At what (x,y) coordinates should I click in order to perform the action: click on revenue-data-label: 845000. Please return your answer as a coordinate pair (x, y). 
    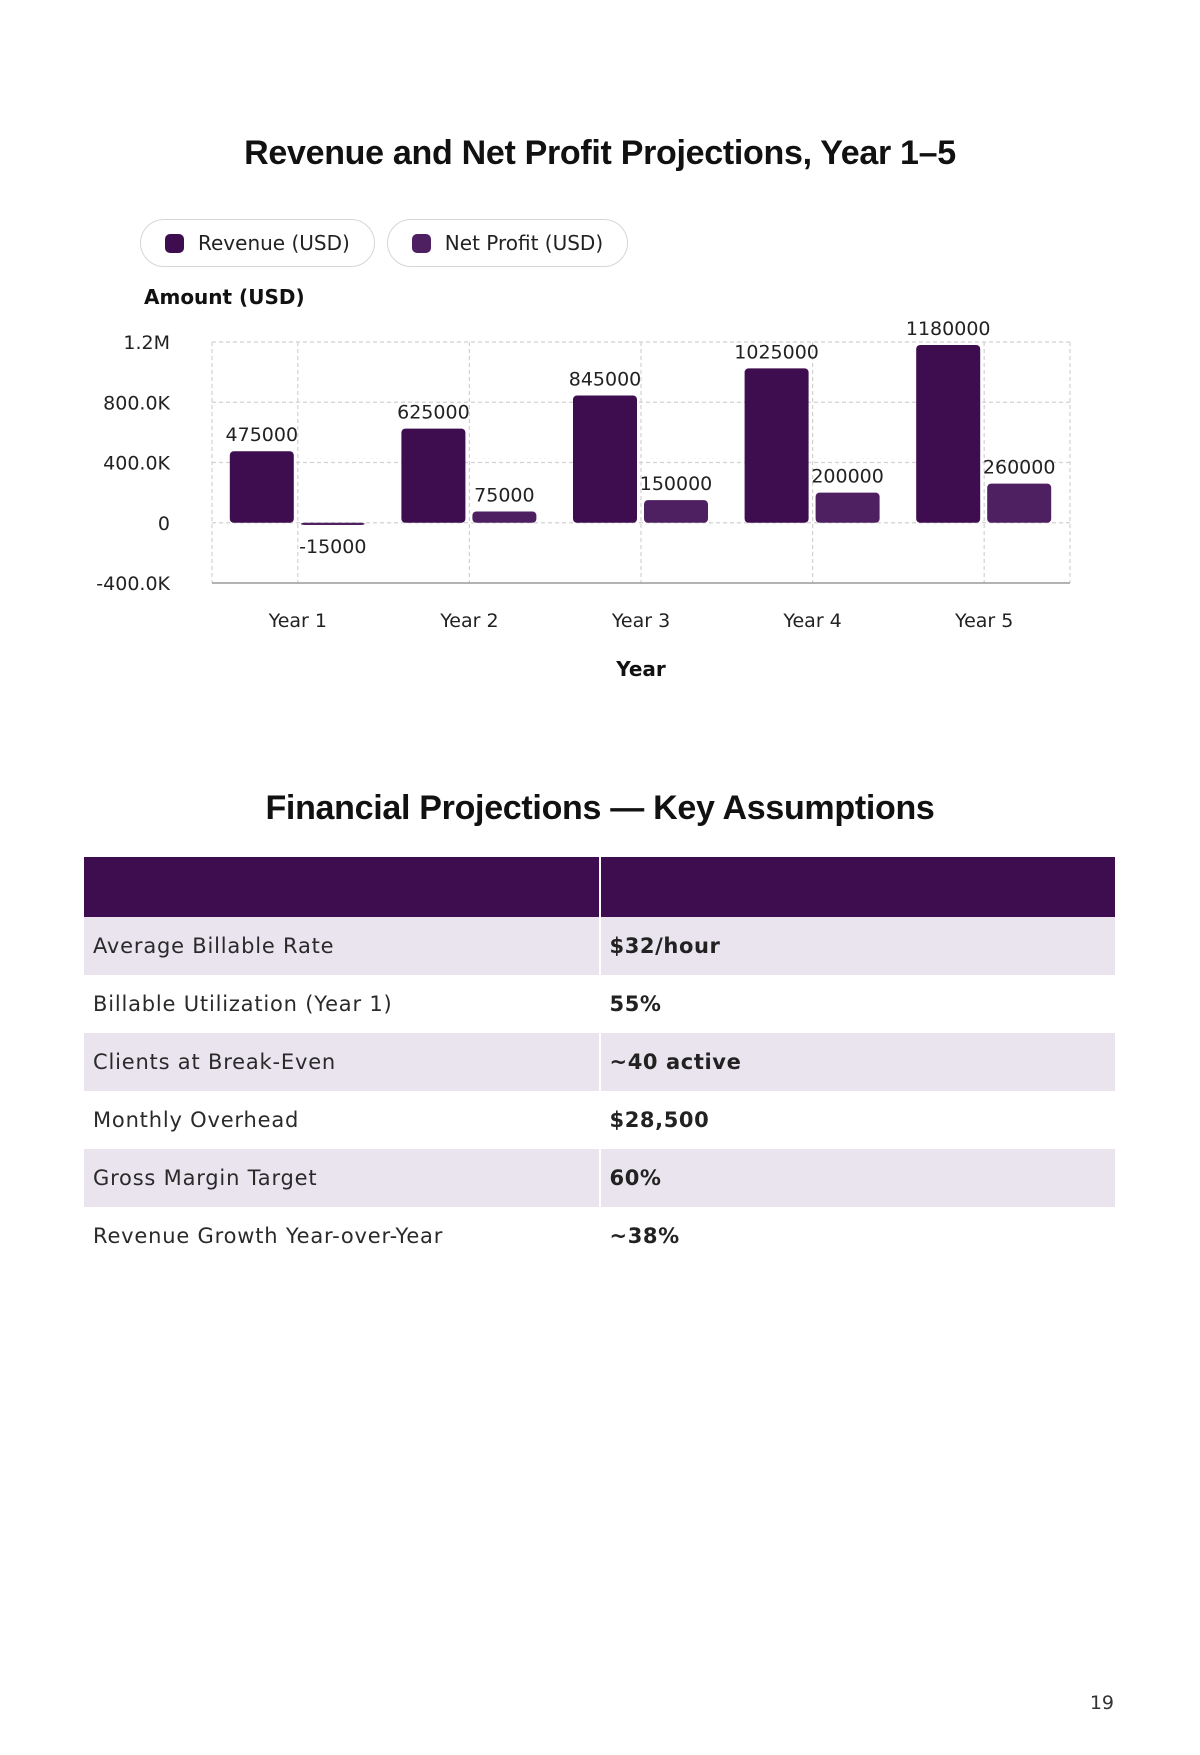
    Looking at the image, I should click on (605, 379).